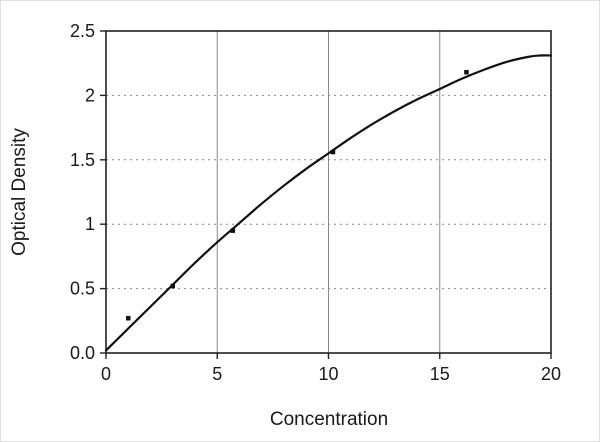 The image size is (600, 442). I want to click on x-tick-label: 10, so click(328, 374).